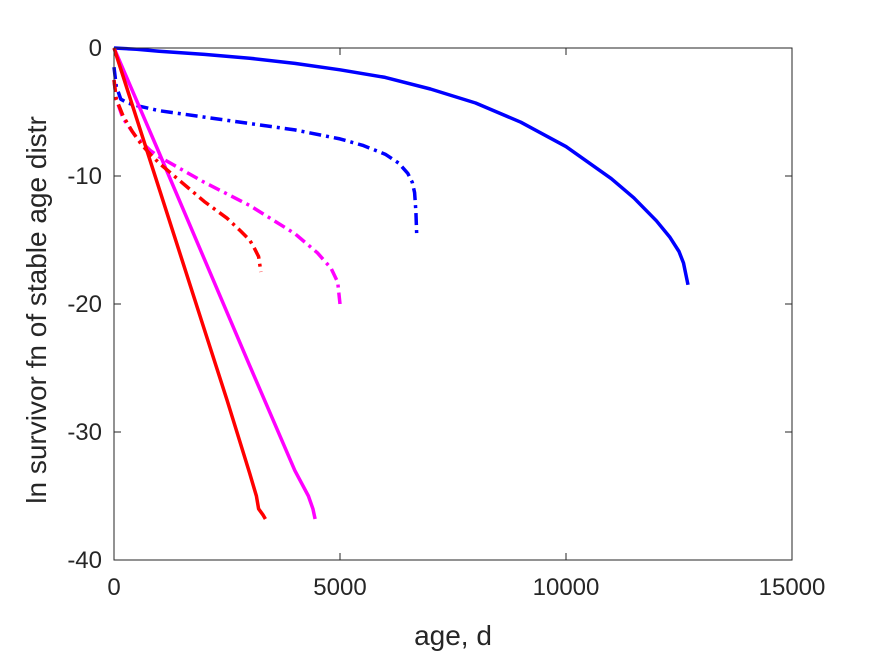 Image resolution: width=875 pixels, height=656 pixels. Describe the element at coordinates (113, 587) in the screenshot. I see `x-tick-label: 0` at that location.